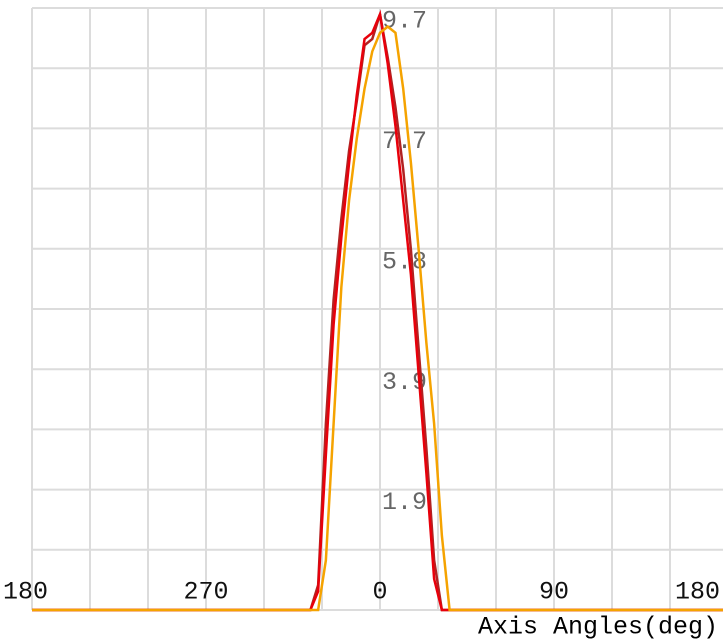 This screenshot has height=643, width=723. I want to click on x-axis-label: Axis Angles(deg), so click(598, 627).